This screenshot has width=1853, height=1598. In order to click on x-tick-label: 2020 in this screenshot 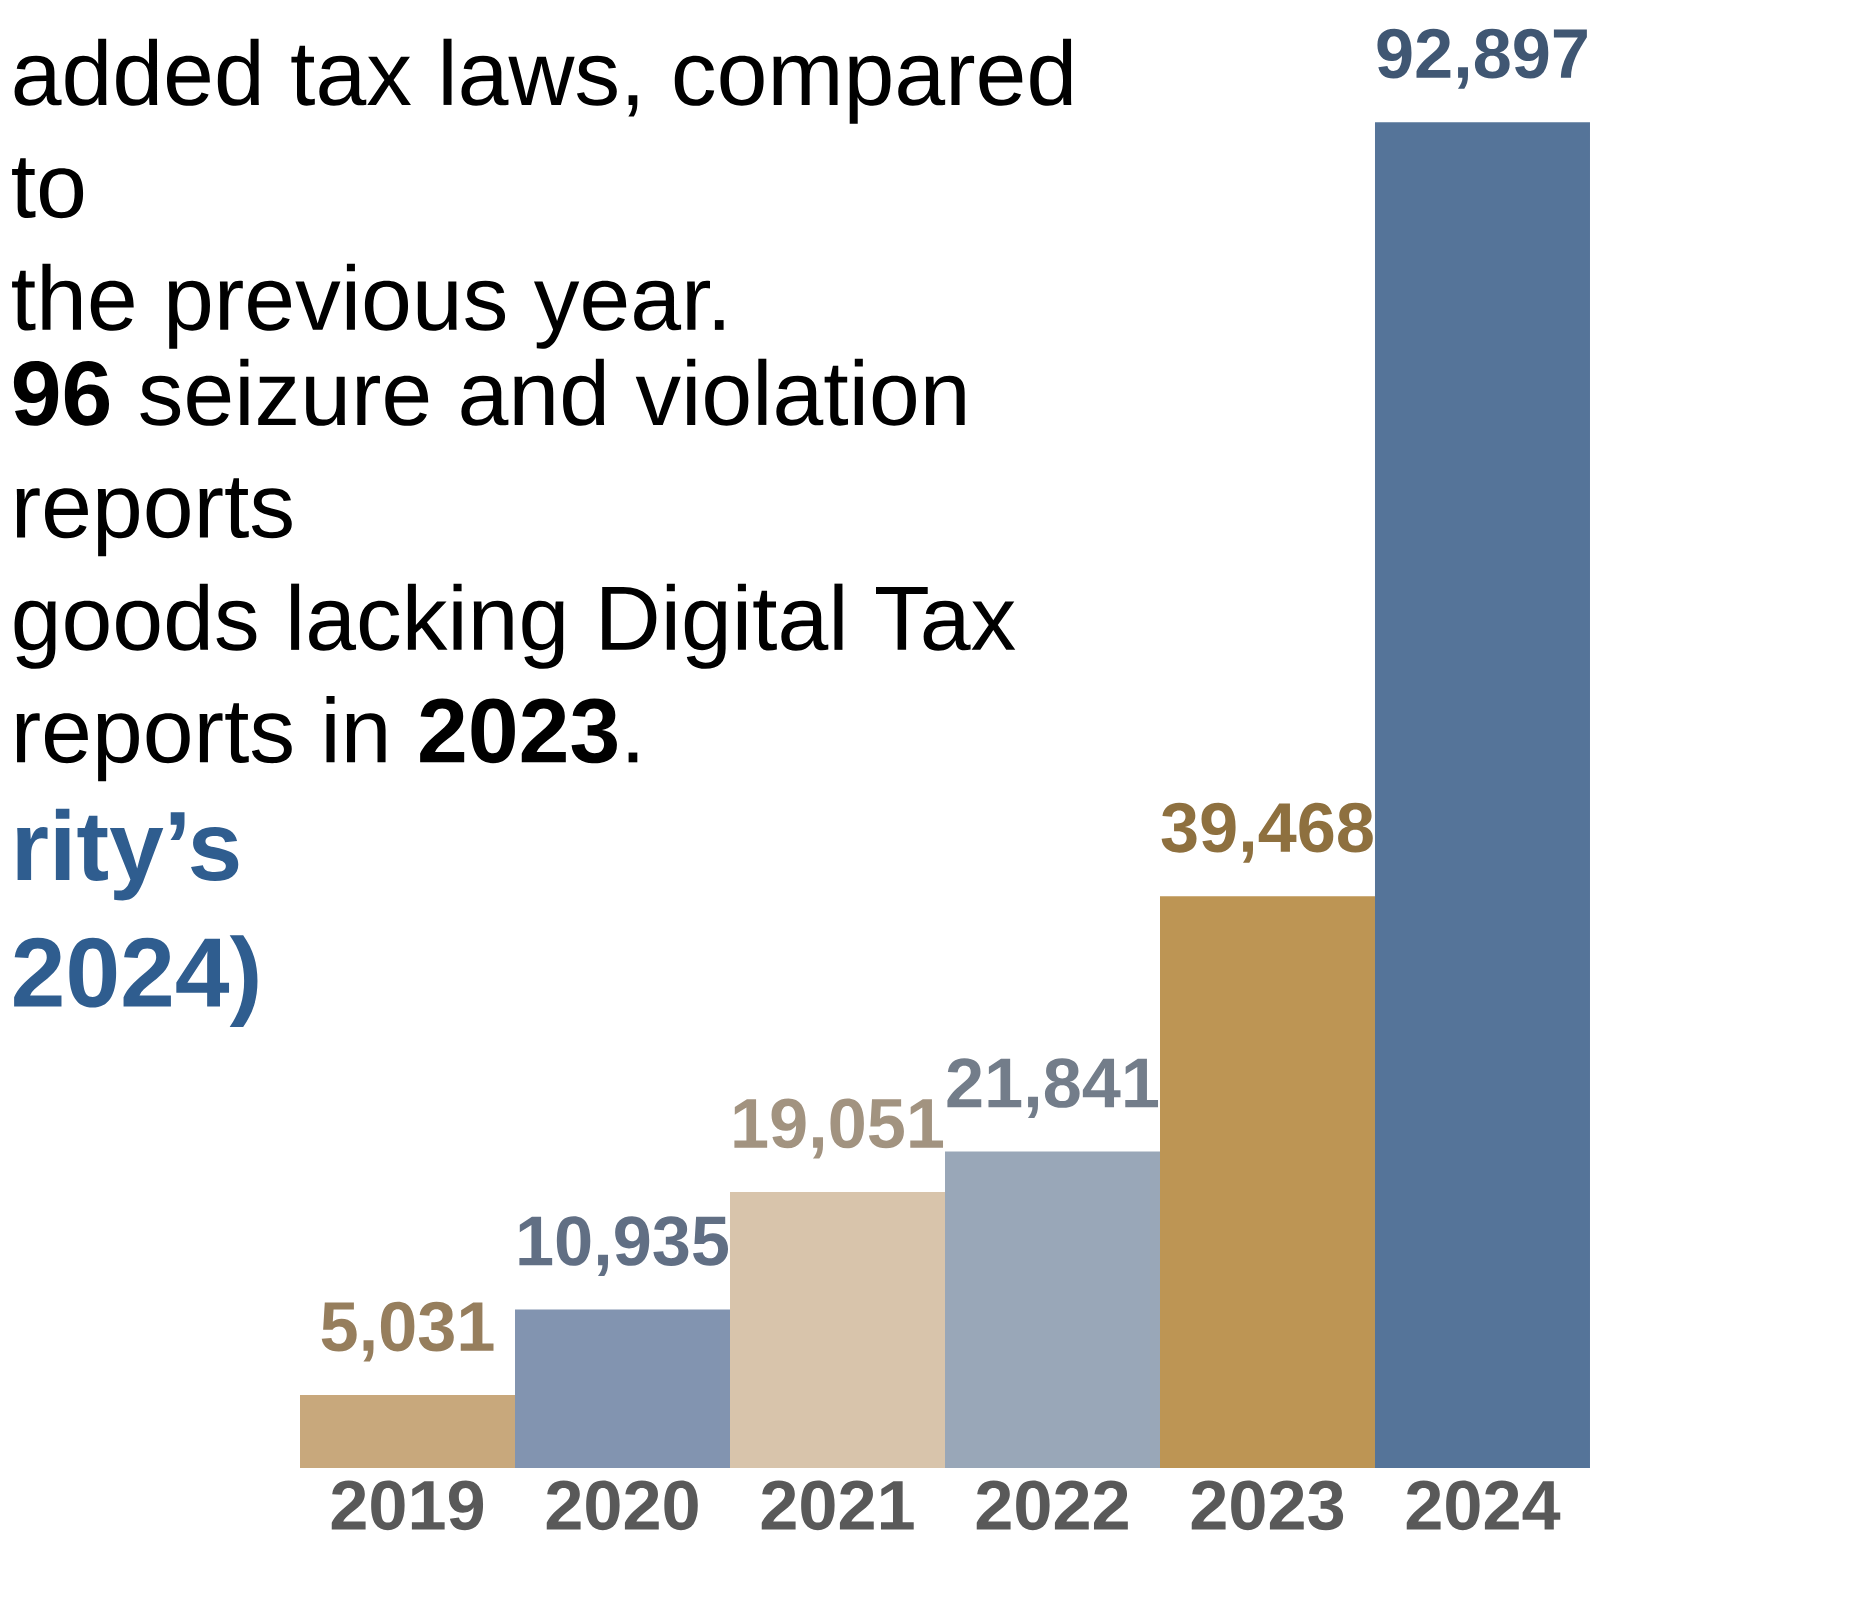, I will do `click(622, 1505)`.